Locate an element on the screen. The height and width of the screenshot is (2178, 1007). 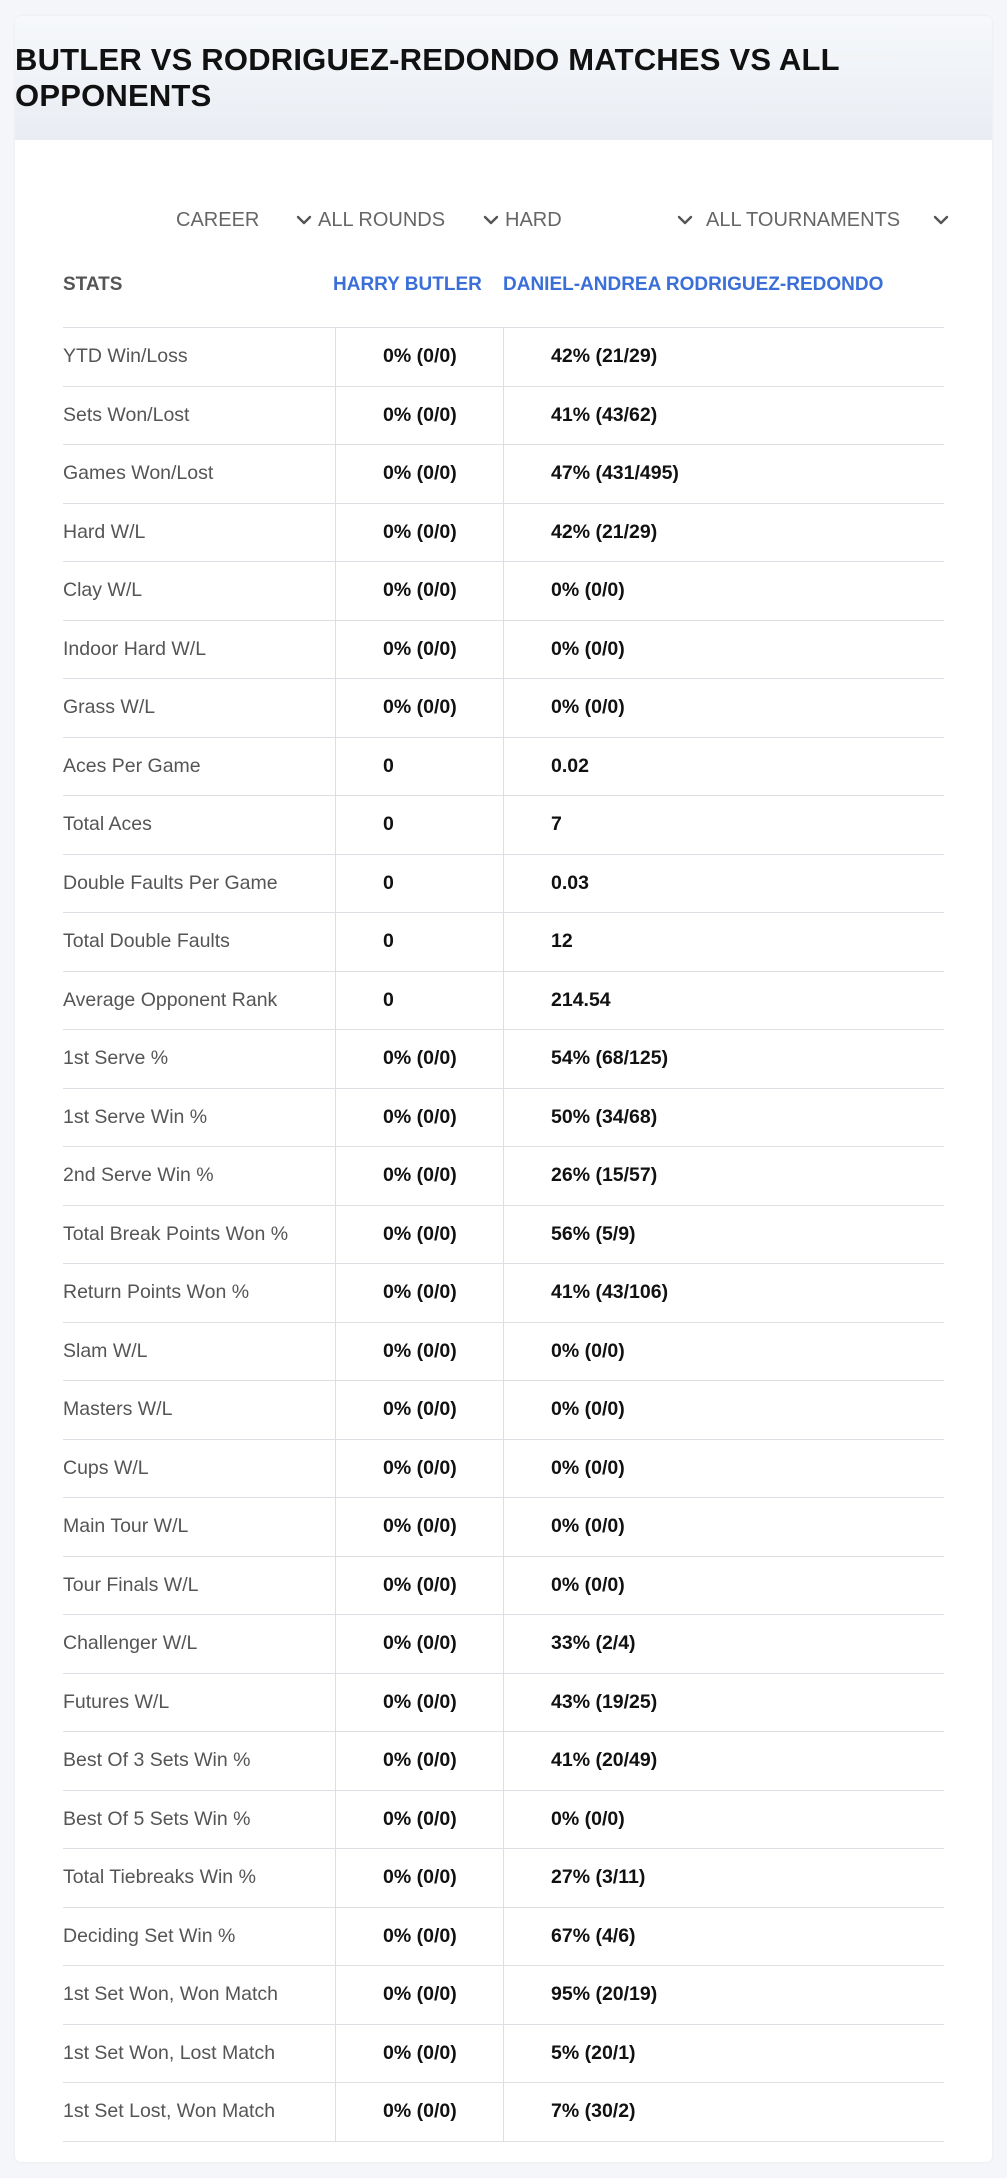
tournaments-select: ALL TOURNAMENTS is located at coordinates (828, 220).